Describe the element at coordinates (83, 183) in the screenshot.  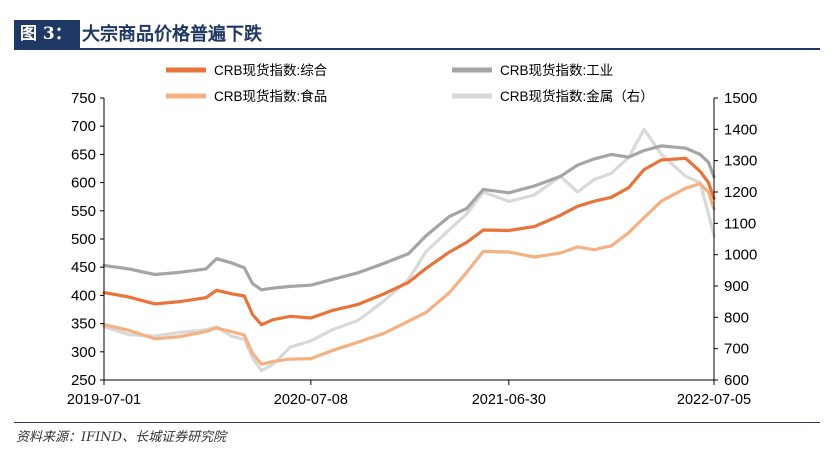
I see `y-left-tick-label-7: 600` at that location.